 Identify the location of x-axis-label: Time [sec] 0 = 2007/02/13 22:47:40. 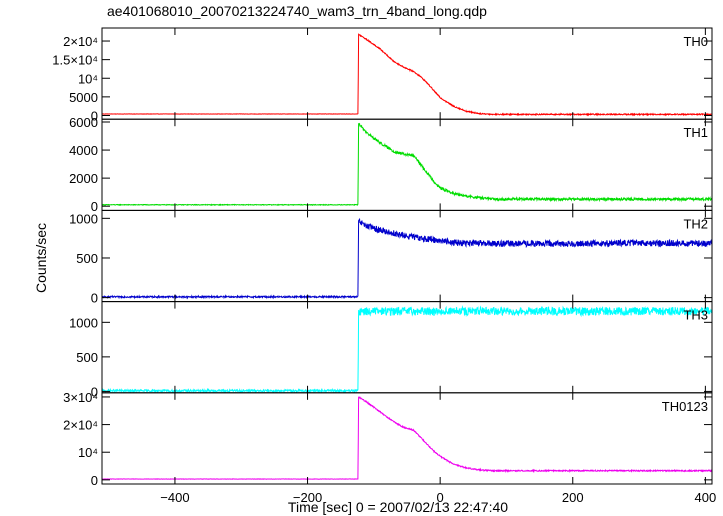
(398, 507).